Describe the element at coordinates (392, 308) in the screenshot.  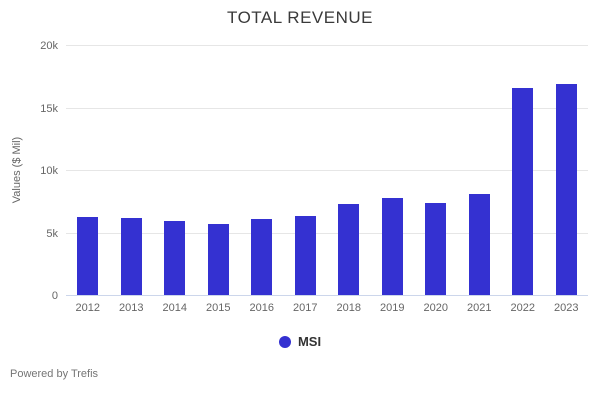
I see `x-tick-2019: 2019` at that location.